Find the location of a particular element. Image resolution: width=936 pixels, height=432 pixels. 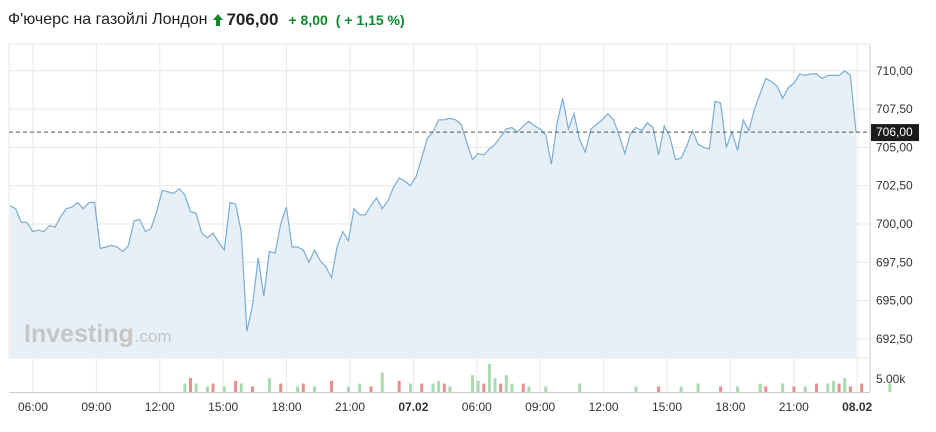

y-tick-label: 700,00 is located at coordinates (894, 224).